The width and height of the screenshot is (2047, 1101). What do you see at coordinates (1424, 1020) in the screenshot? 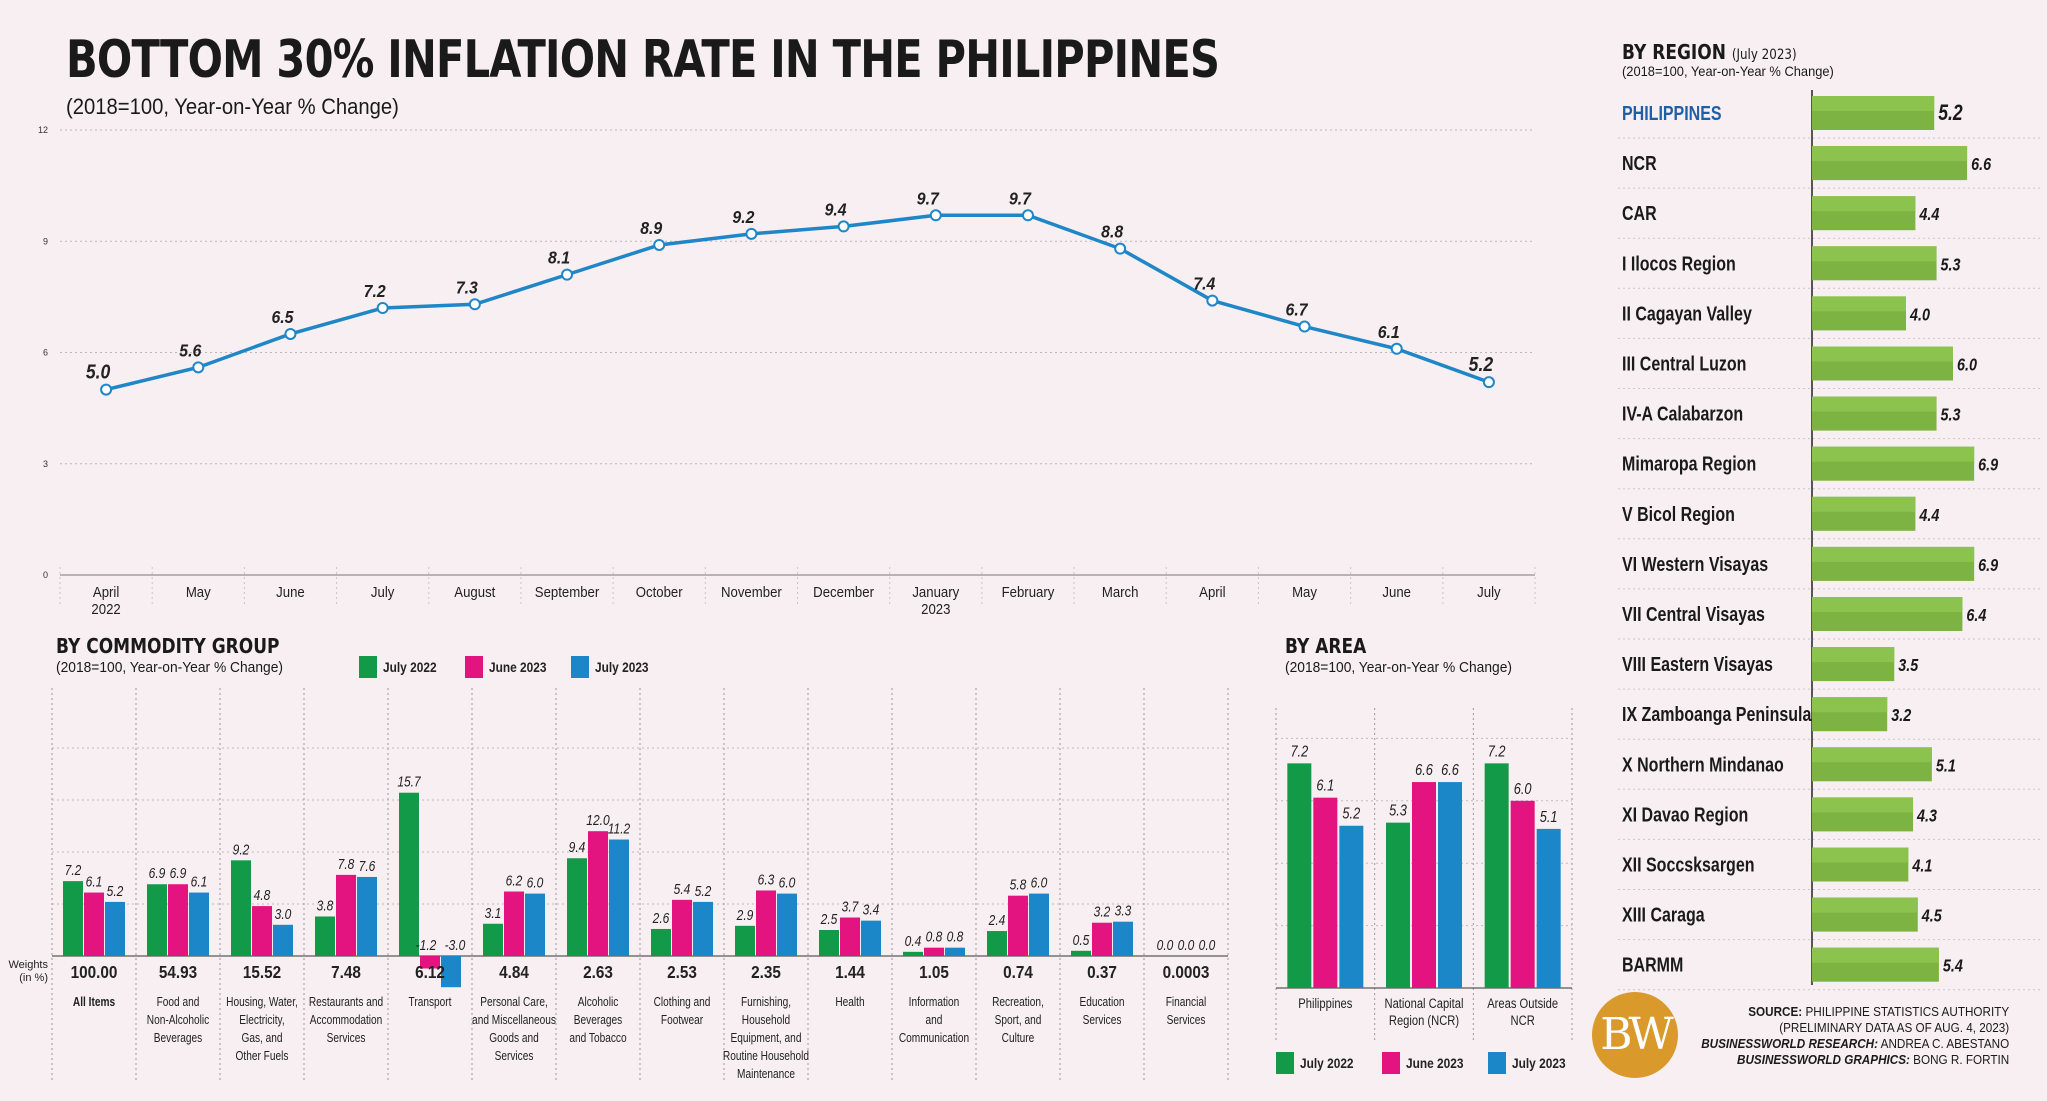
I see `category-label: Region (NCR)` at bounding box center [1424, 1020].